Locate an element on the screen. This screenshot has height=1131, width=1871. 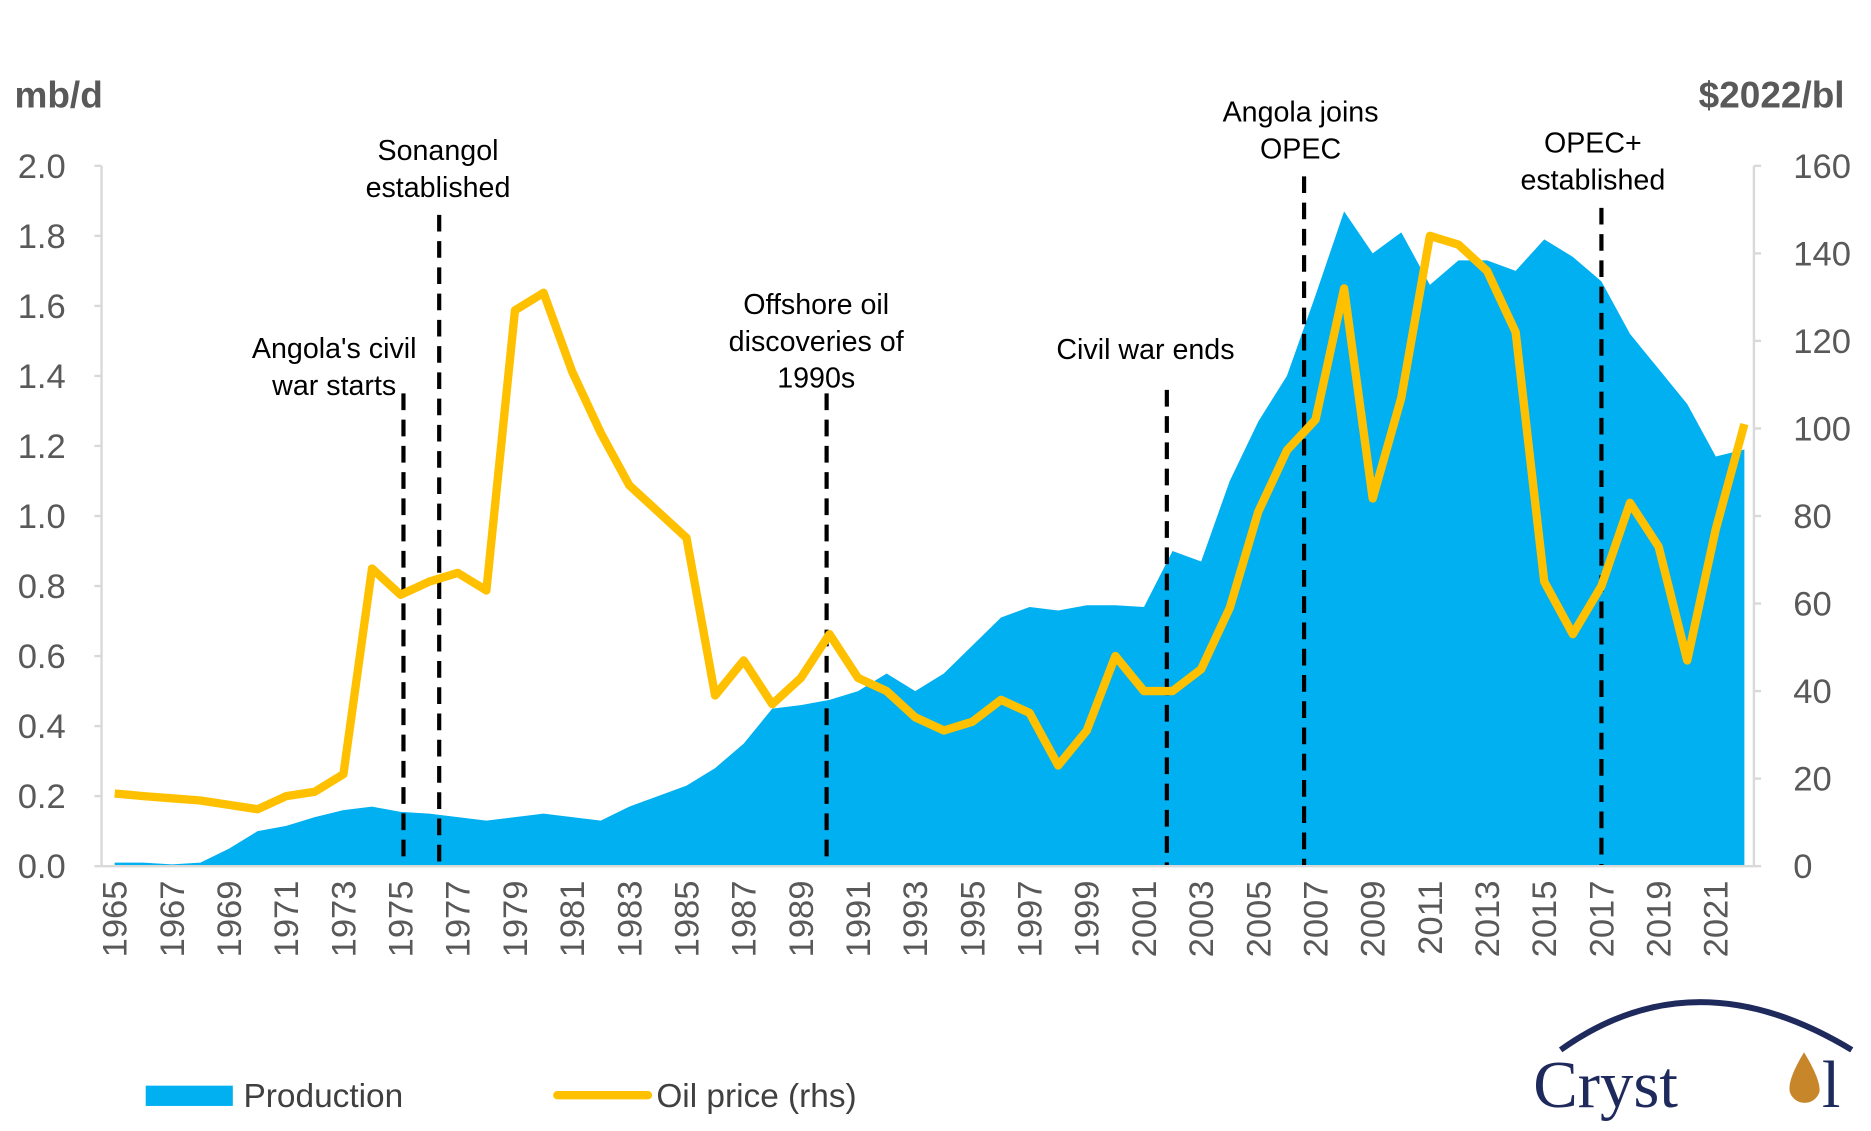
event-annotation-label: war starts is located at coordinates (333, 386).